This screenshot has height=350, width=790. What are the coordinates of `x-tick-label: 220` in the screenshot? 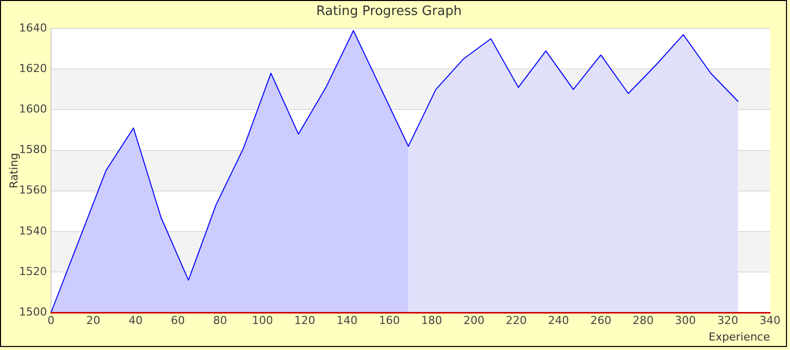 It's located at (516, 321).